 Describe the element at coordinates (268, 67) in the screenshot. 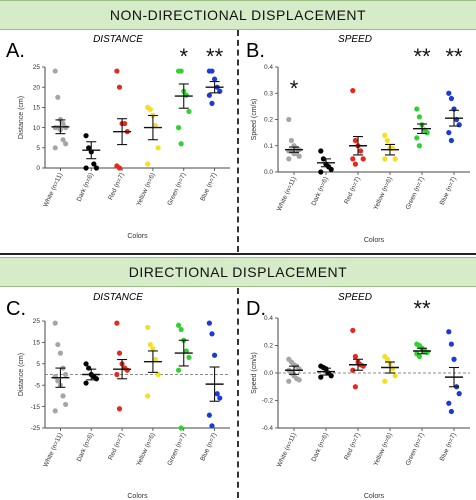

I see `y-tick-label: 0.4` at that location.